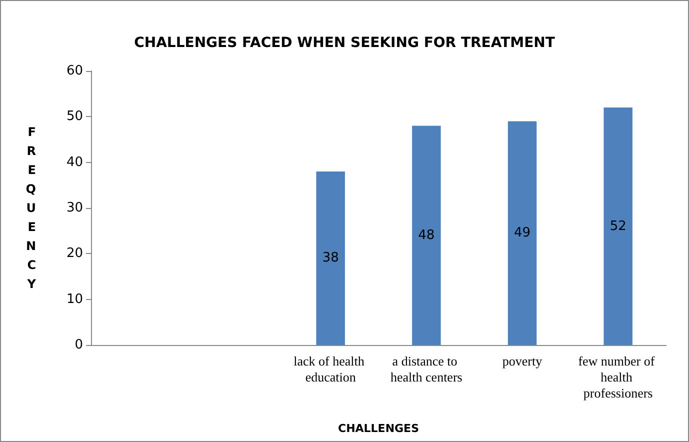 The height and width of the screenshot is (442, 689). What do you see at coordinates (74, 116) in the screenshot?
I see `y-tick-label: 50` at bounding box center [74, 116].